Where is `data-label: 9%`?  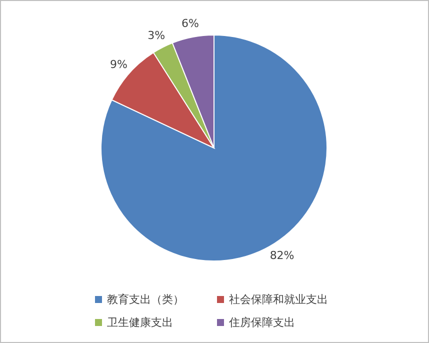
data-label: 9% is located at coordinates (119, 65).